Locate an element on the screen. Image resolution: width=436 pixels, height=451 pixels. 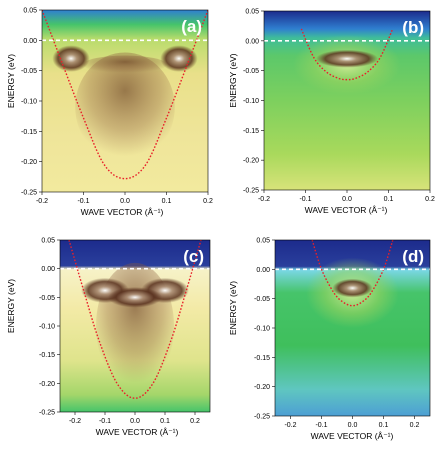
panel-label: (c) is located at coordinates (193, 256).